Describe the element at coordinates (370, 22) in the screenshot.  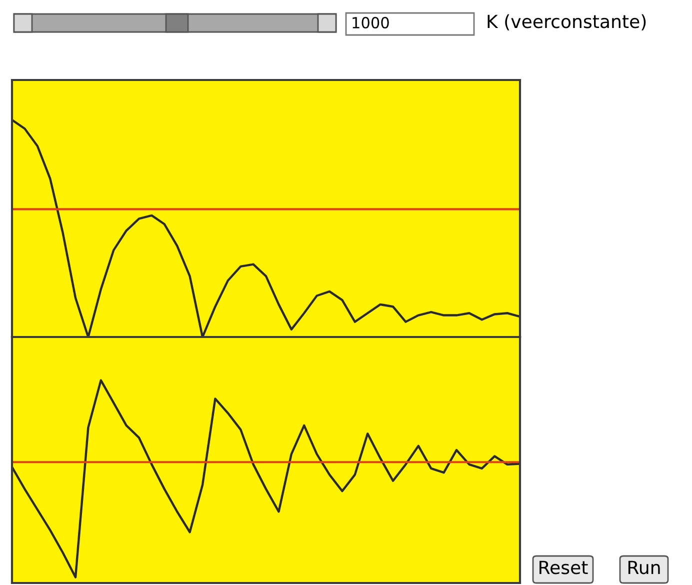
I see `text: 1000` at that location.